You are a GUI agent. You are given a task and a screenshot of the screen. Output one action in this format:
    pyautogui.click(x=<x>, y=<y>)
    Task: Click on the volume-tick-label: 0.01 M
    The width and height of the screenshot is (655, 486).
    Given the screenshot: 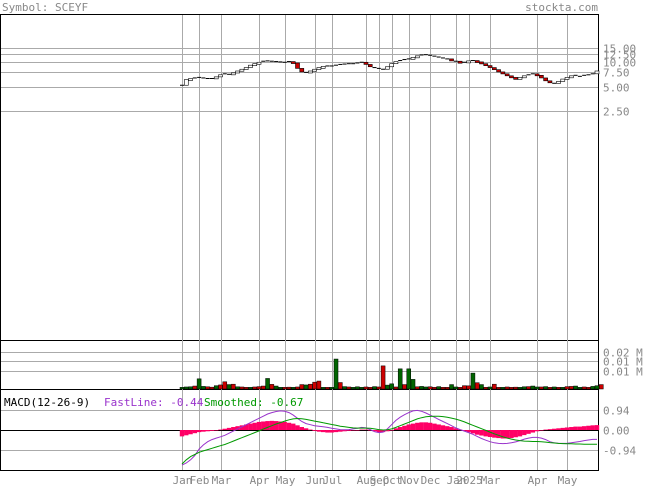 What is the action you would take?
    pyautogui.click(x=623, y=372)
    